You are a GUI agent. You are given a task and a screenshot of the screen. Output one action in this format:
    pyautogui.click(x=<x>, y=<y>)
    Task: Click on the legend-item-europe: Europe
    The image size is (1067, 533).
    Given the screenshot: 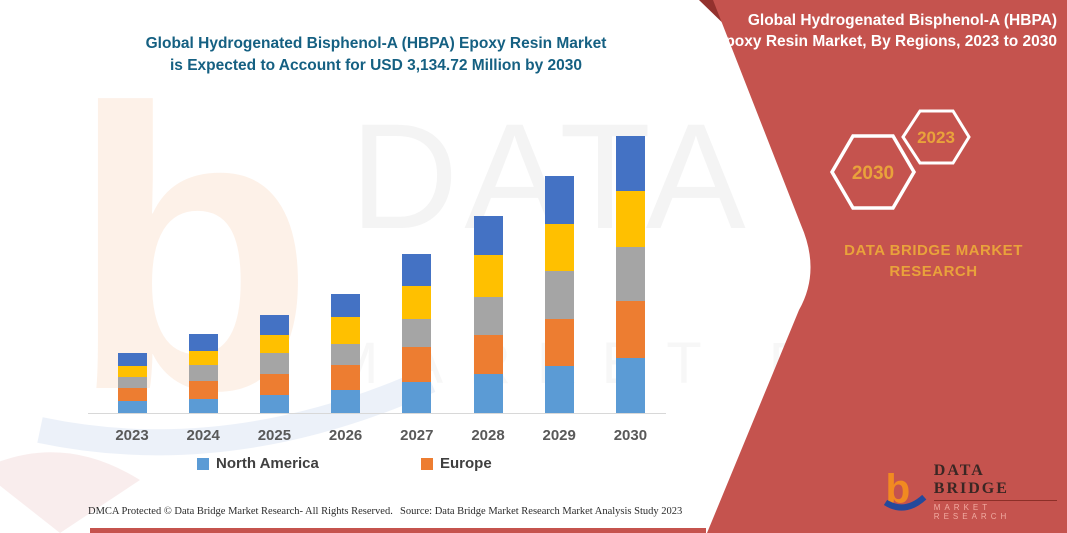 What is the action you would take?
    pyautogui.click(x=456, y=463)
    